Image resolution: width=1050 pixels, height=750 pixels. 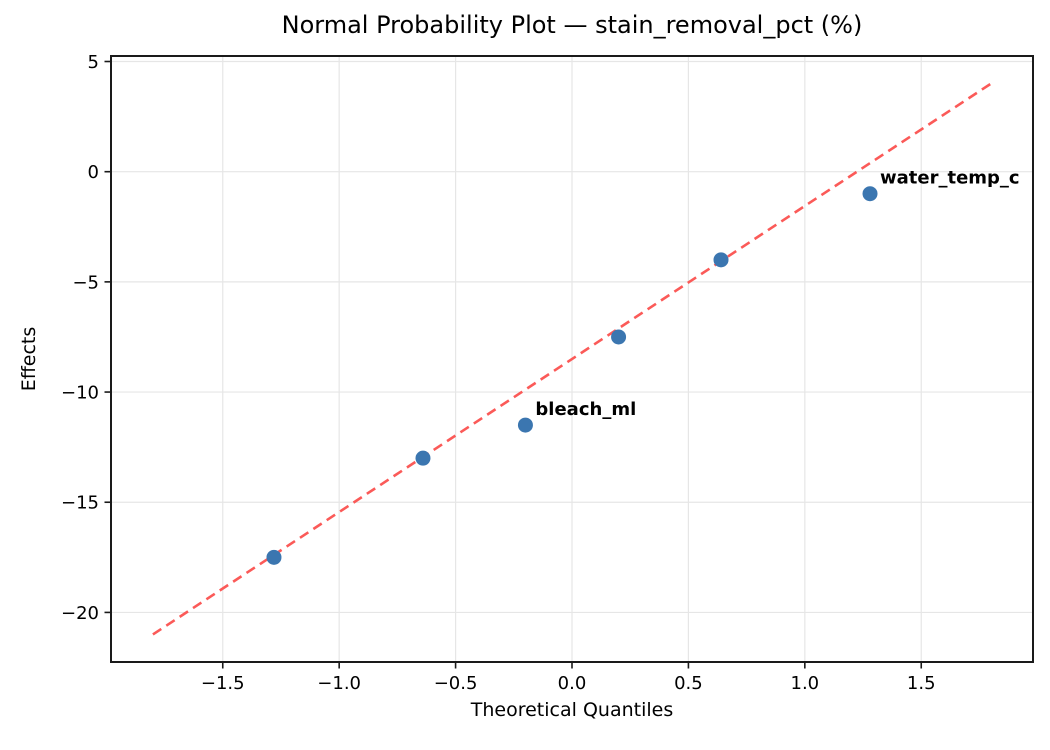 What do you see at coordinates (921, 683) in the screenshot?
I see `x-tick-label: 1.5` at bounding box center [921, 683].